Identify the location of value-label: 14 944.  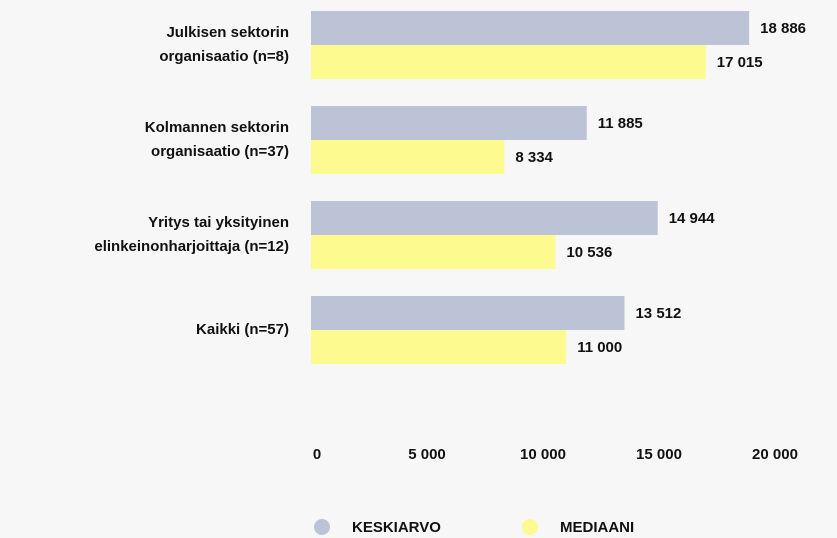
(692, 218).